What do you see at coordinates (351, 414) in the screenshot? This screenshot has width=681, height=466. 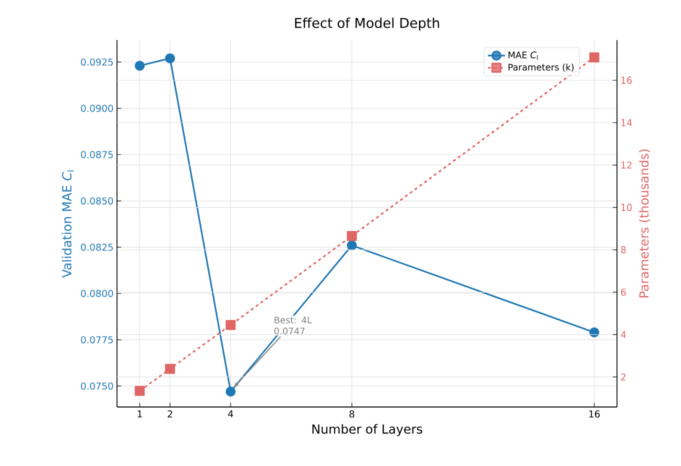 I see `x-tick-label: 8` at bounding box center [351, 414].